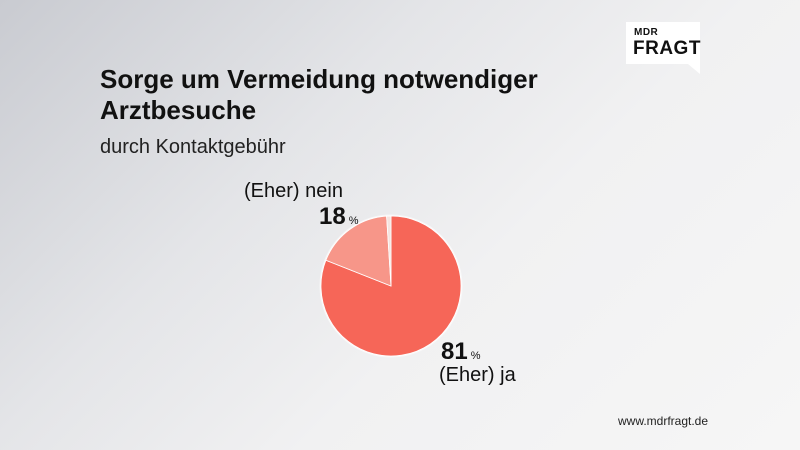 The width and height of the screenshot is (800, 450). I want to click on label-ja-text: (Eher) ja, so click(477, 375).